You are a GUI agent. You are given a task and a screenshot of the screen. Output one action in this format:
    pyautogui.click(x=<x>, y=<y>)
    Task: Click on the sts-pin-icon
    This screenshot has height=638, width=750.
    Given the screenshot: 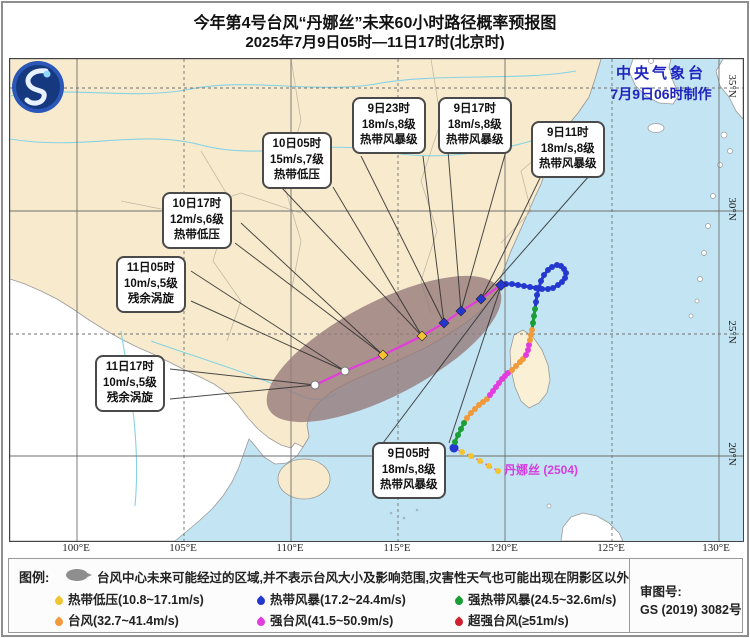 What is the action you would take?
    pyautogui.click(x=459, y=601)
    